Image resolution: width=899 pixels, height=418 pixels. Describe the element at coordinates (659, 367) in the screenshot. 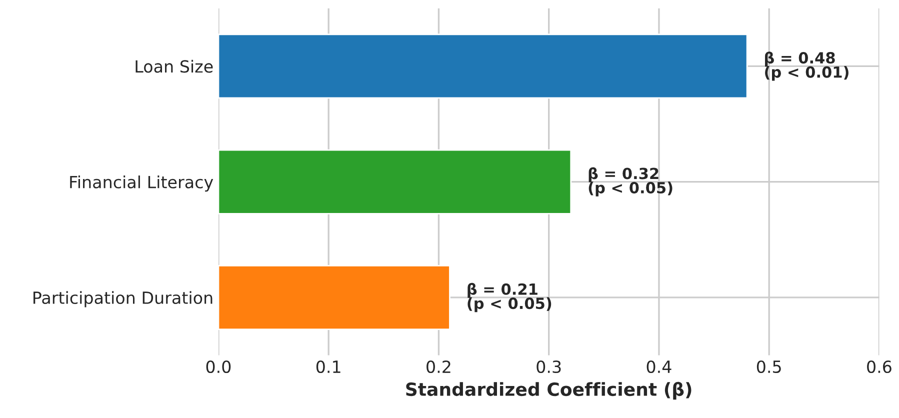

I see `x-tick-label: 0.4` at that location.